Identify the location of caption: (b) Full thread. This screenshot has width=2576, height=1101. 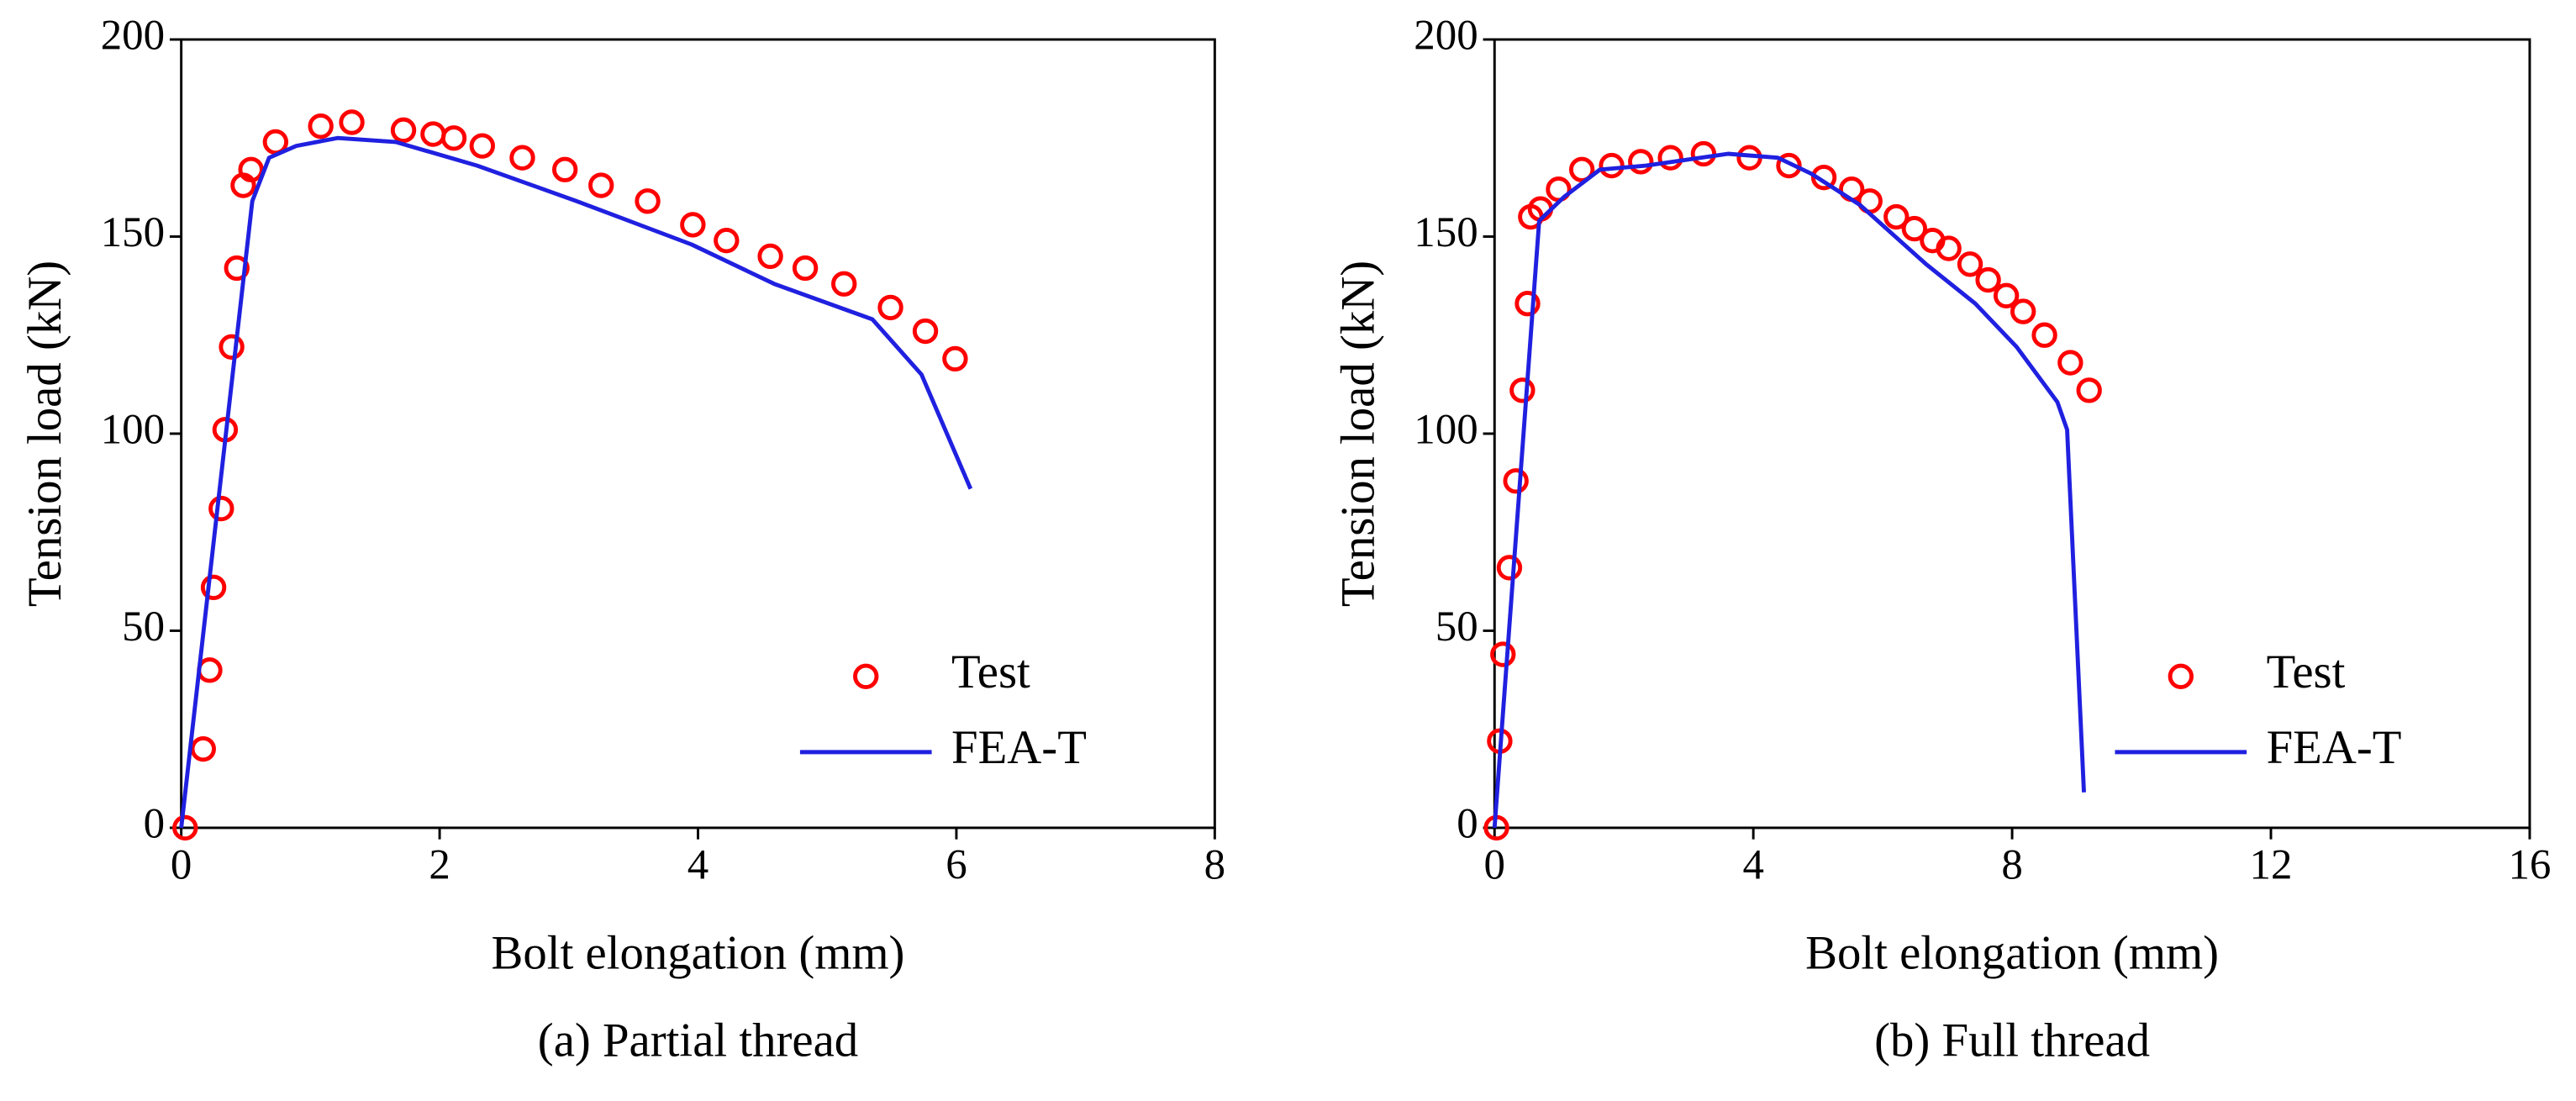
(2012, 1040).